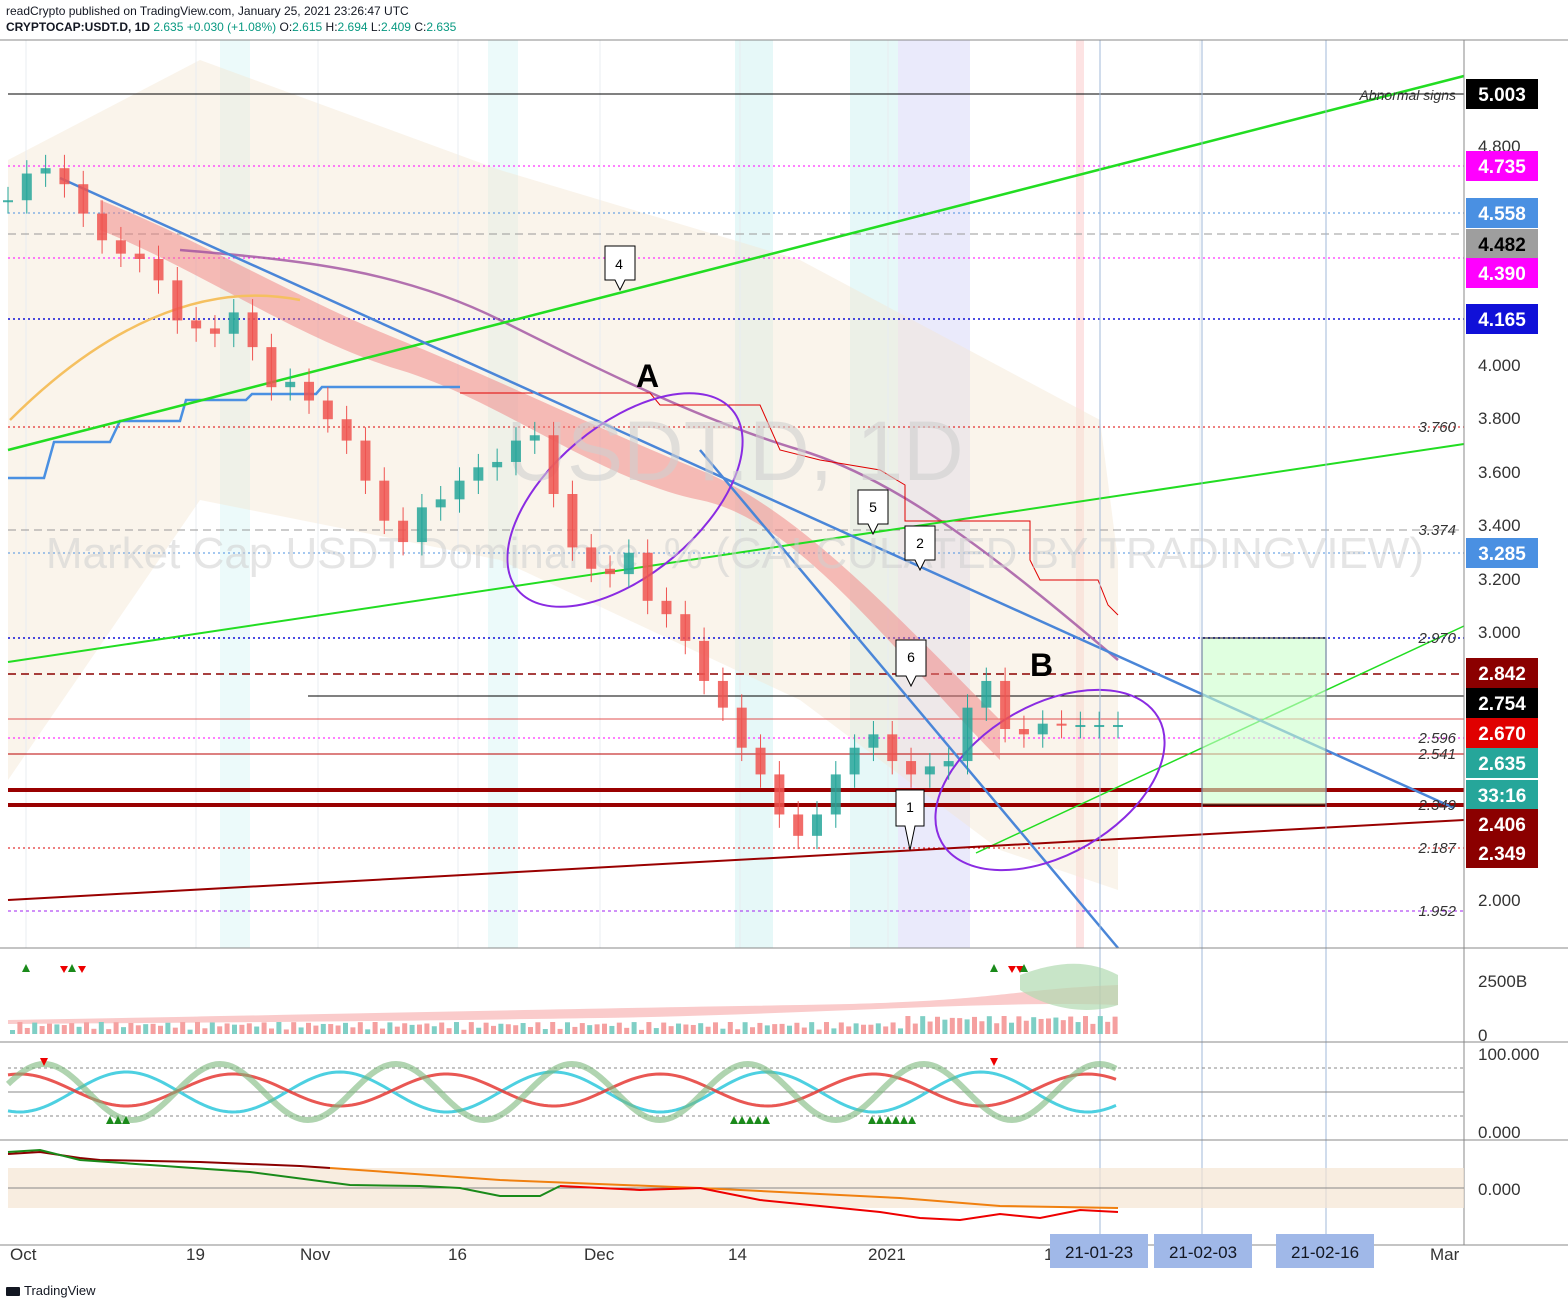 Image resolution: width=1568 pixels, height=1311 pixels. Describe the element at coordinates (1502, 704) in the screenshot. I see `price-badge: 2.754` at that location.